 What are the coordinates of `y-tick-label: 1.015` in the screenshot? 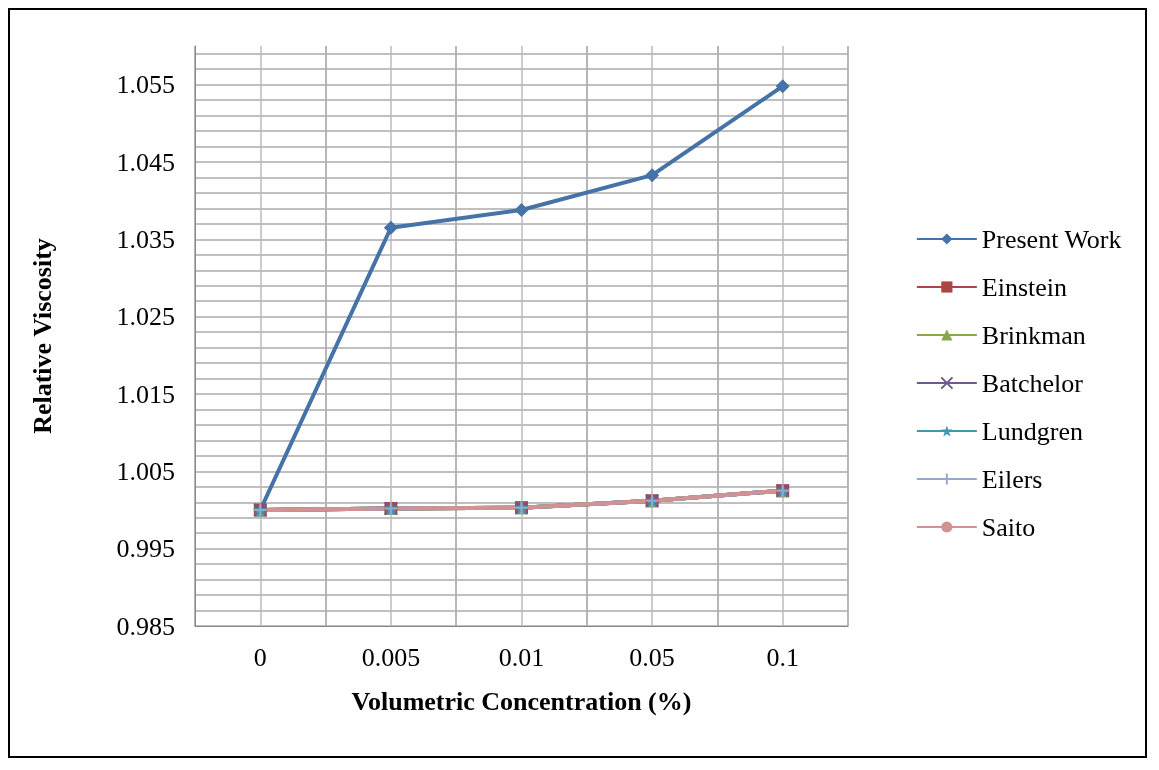 It's located at (145, 394).